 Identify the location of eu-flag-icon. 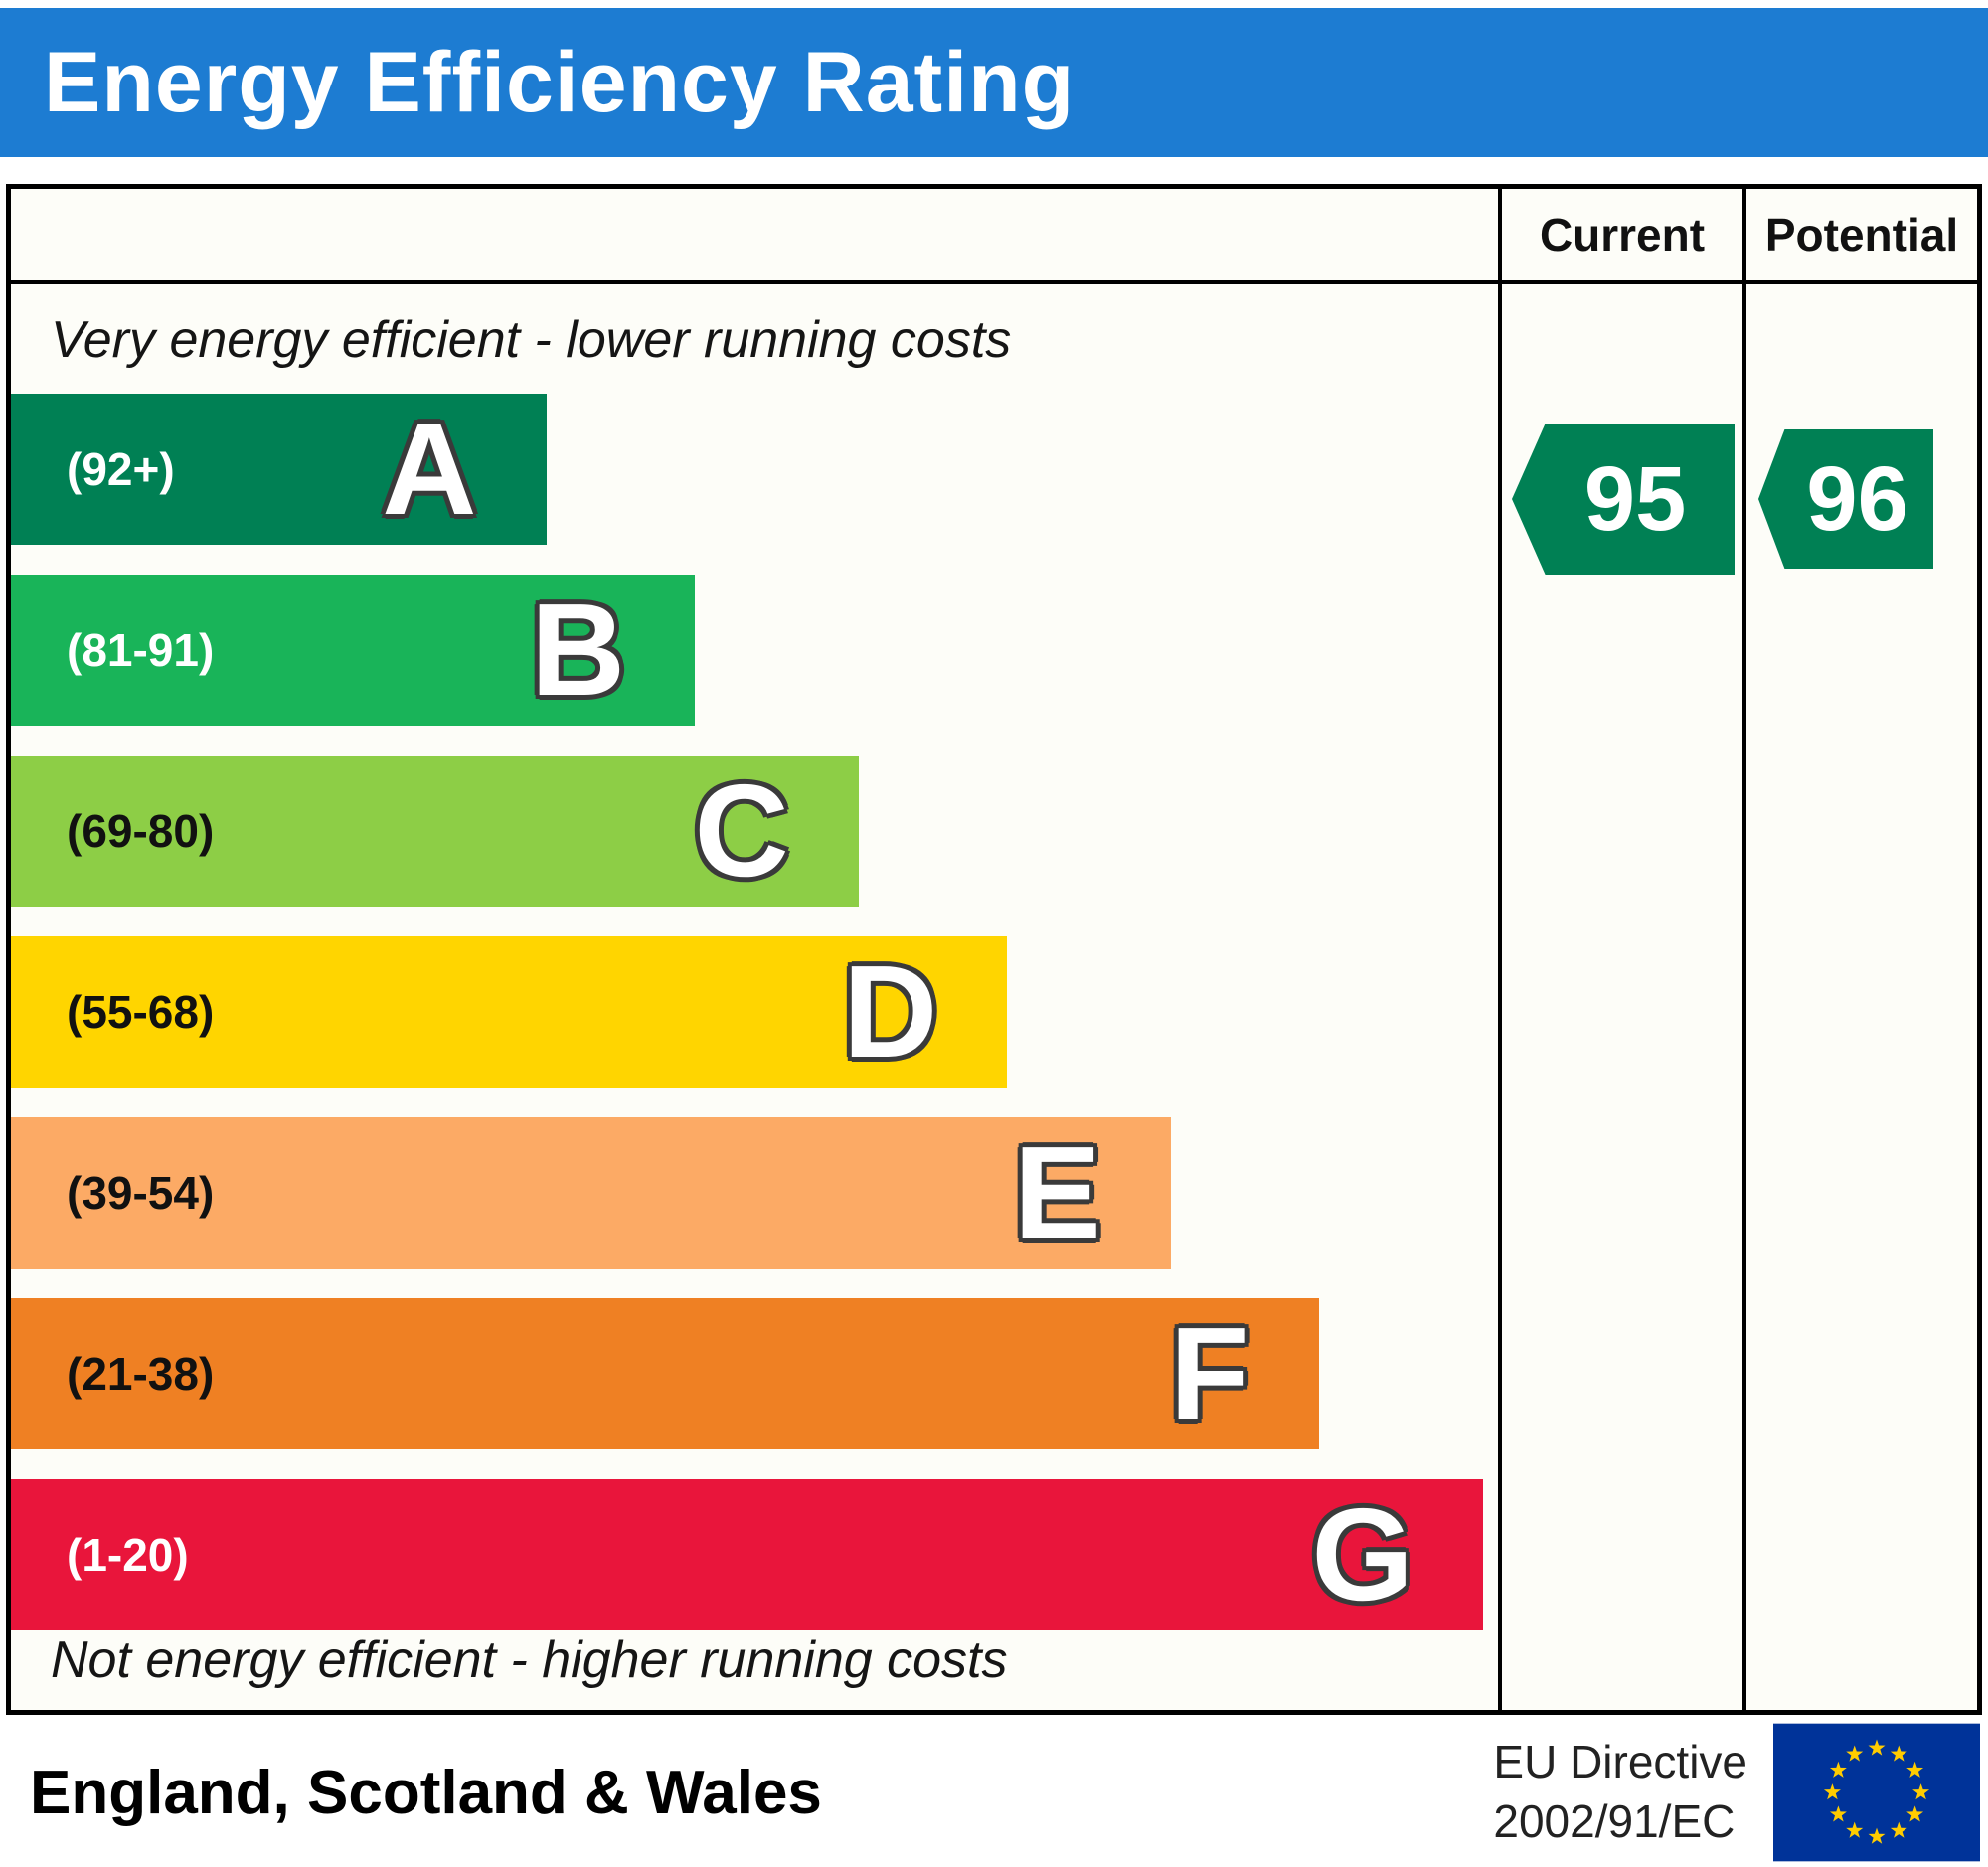
(1876, 1792).